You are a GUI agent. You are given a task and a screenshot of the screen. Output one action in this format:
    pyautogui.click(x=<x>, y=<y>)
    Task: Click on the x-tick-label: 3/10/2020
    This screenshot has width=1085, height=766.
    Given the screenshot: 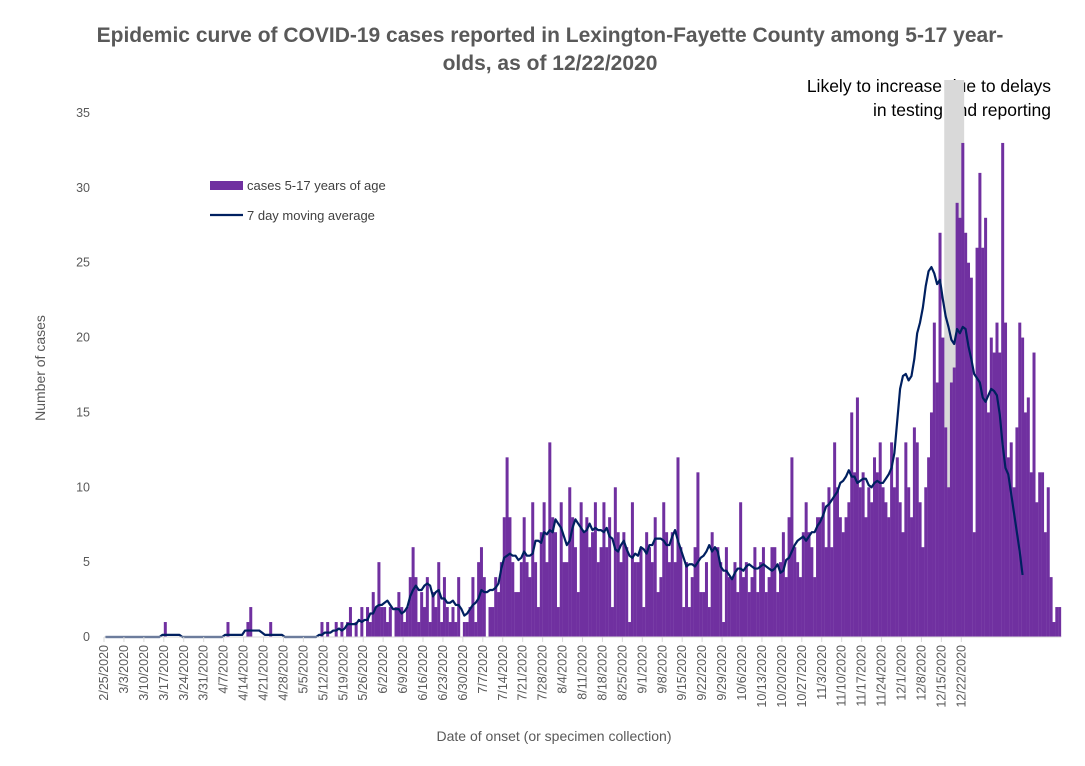 What is the action you would take?
    pyautogui.click(x=144, y=673)
    